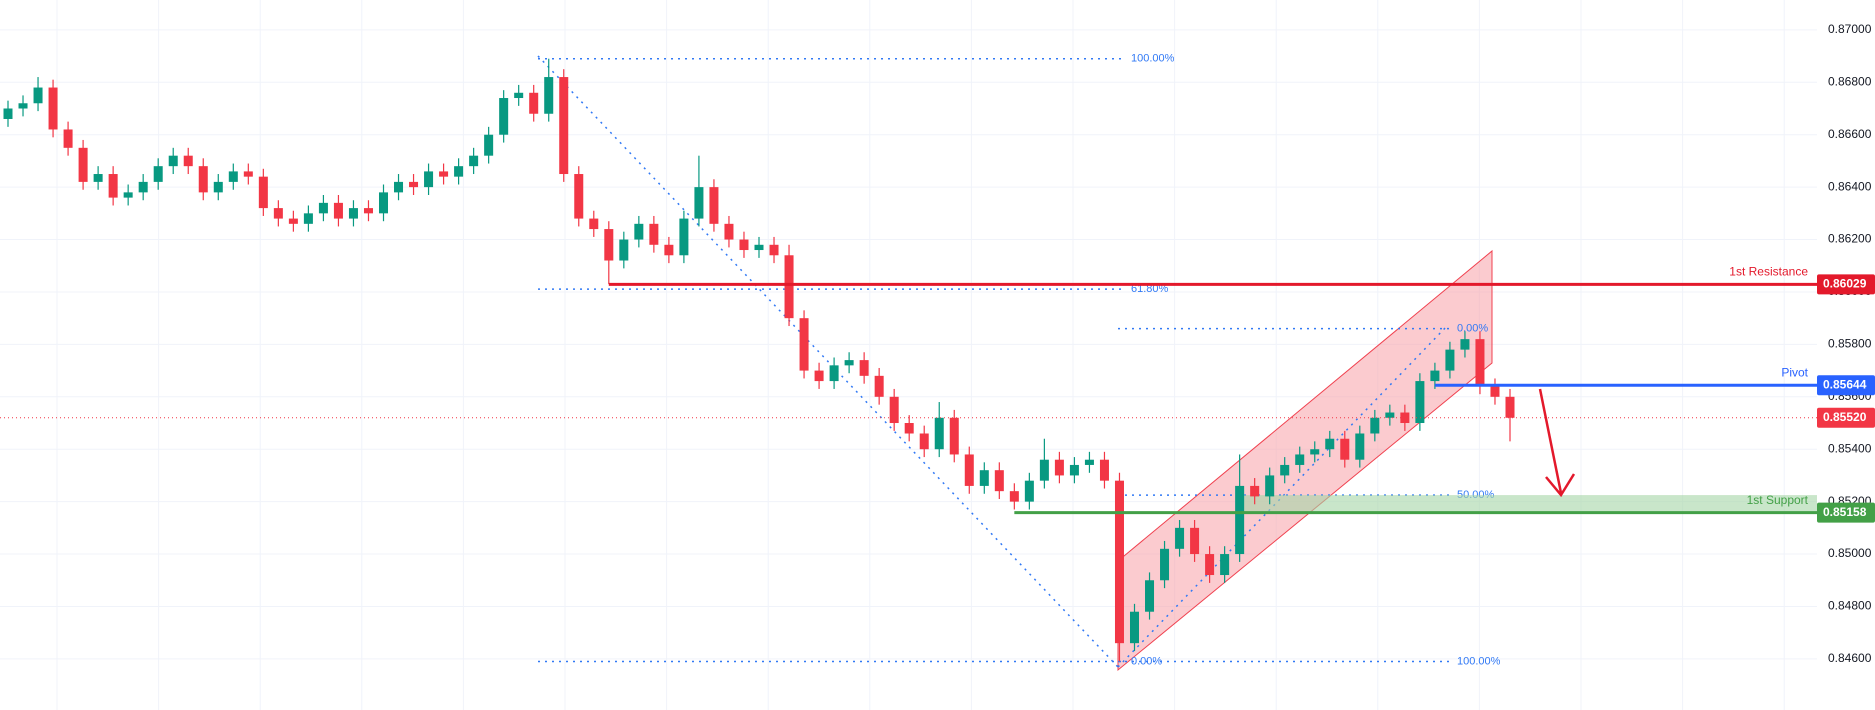 The height and width of the screenshot is (710, 1875). Describe the element at coordinates (1768, 272) in the screenshot. I see `level-name: 1st Resistance` at that location.